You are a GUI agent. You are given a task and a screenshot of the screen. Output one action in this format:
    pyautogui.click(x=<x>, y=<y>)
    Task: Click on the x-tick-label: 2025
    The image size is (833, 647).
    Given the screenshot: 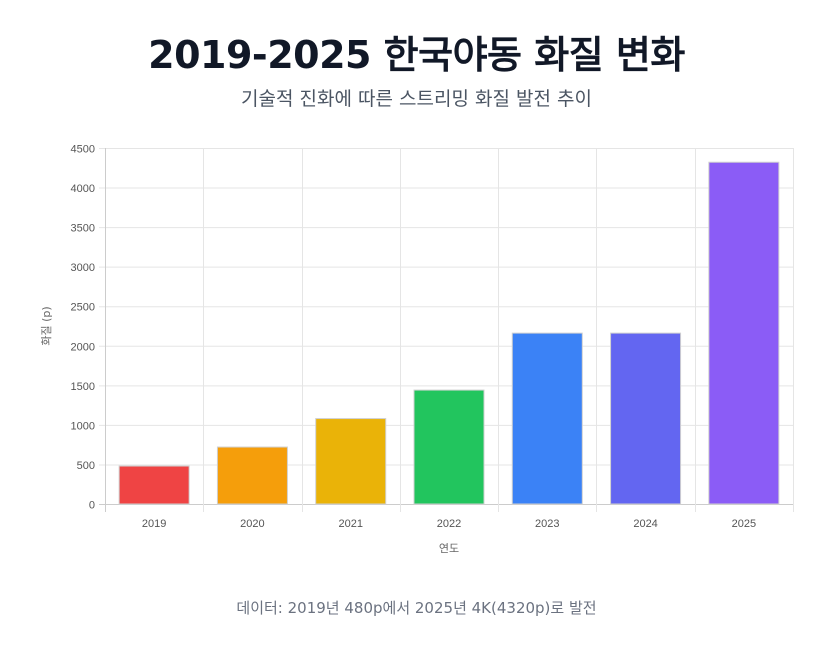 What is the action you would take?
    pyautogui.click(x=744, y=524)
    